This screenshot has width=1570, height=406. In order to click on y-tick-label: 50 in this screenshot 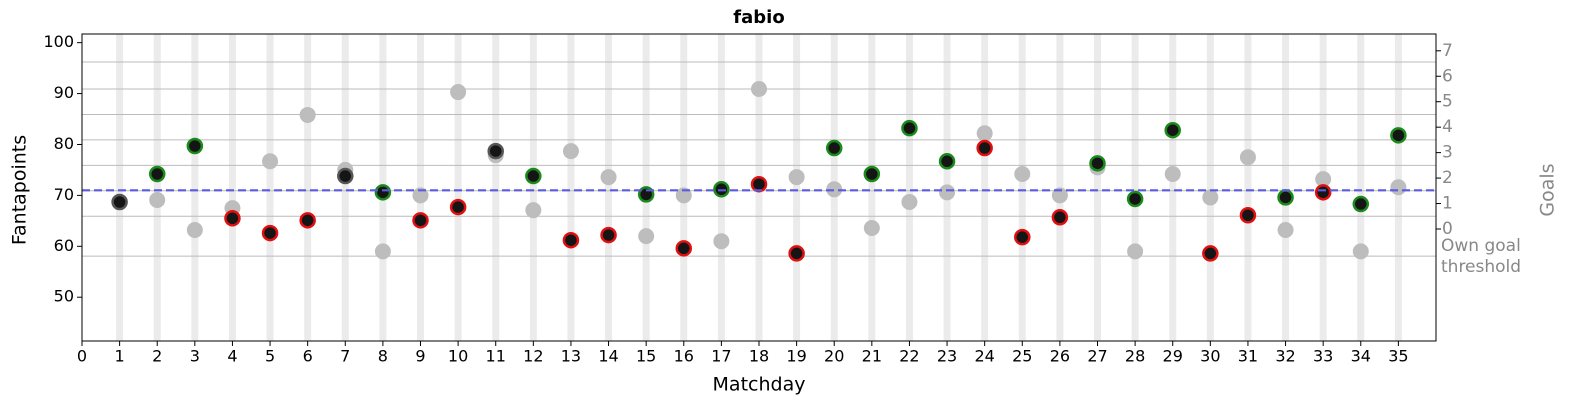, I will do `click(64, 296)`.